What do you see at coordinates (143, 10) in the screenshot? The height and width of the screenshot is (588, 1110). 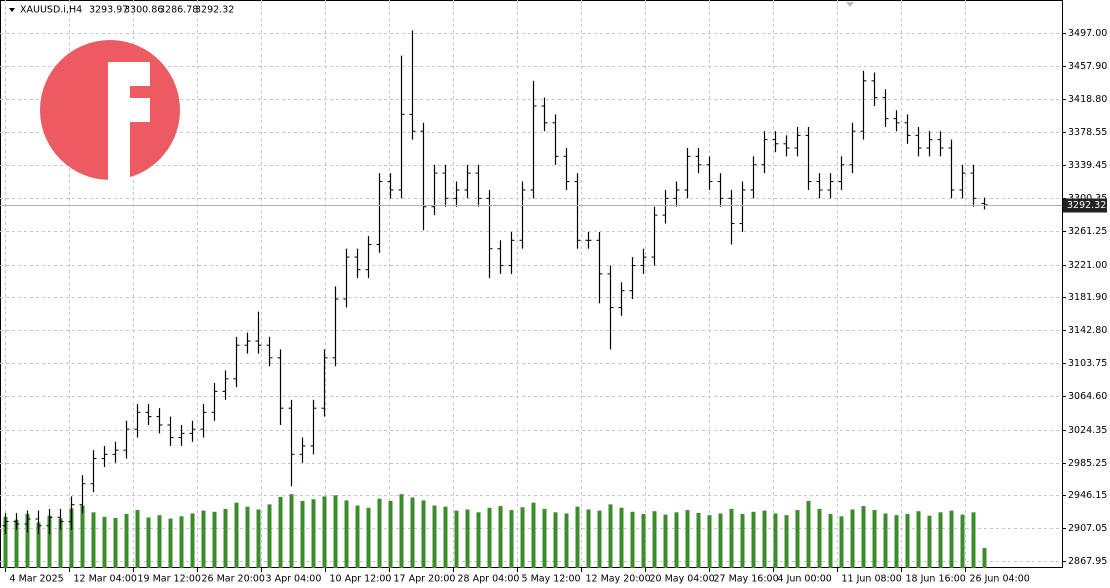 I see `header-high: 3300.86` at bounding box center [143, 10].